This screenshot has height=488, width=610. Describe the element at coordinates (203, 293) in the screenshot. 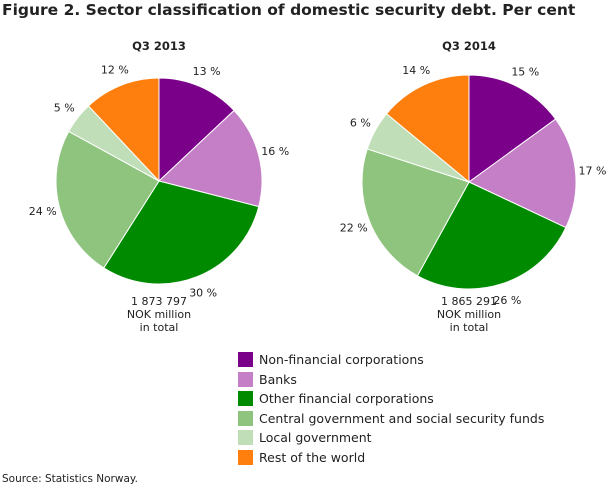

I see `slice-label: 30 %` at that location.